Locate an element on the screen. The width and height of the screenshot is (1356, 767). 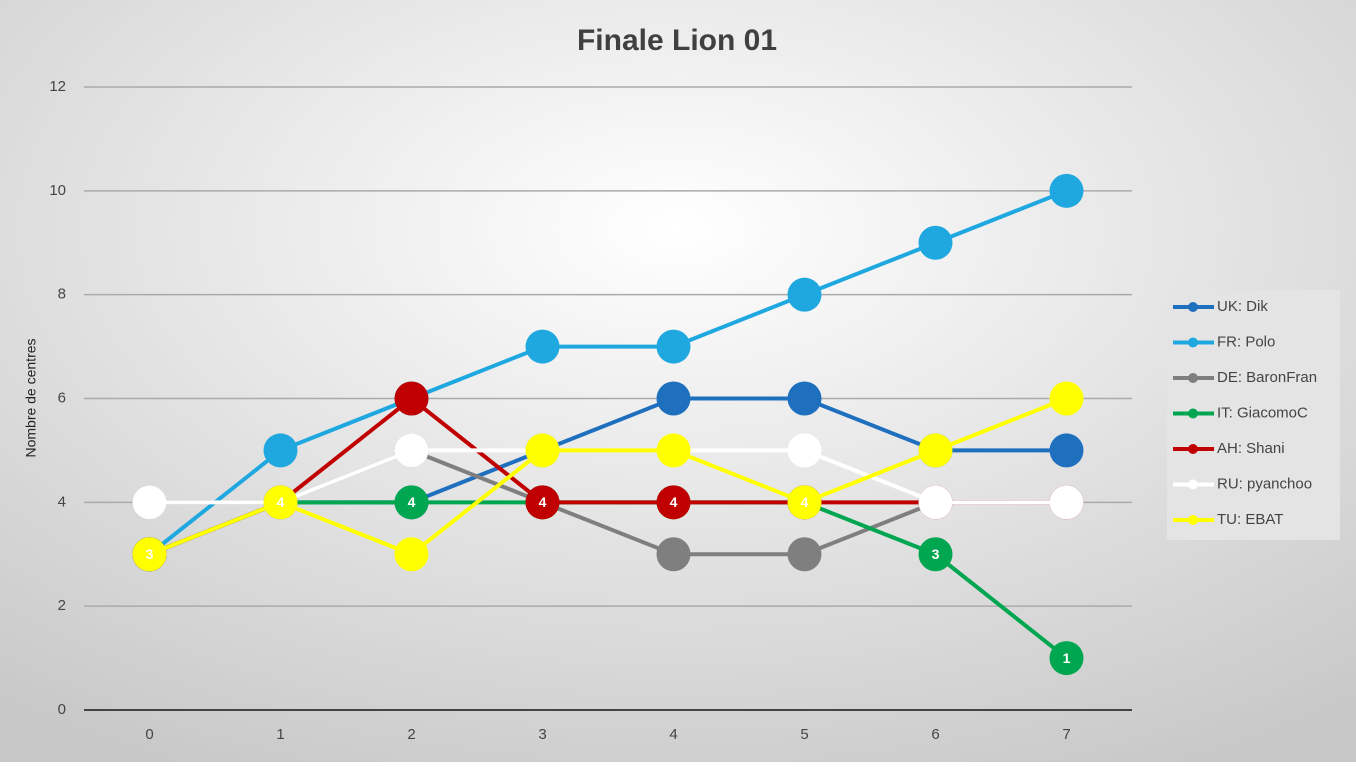
series-line is located at coordinates (608, 476).